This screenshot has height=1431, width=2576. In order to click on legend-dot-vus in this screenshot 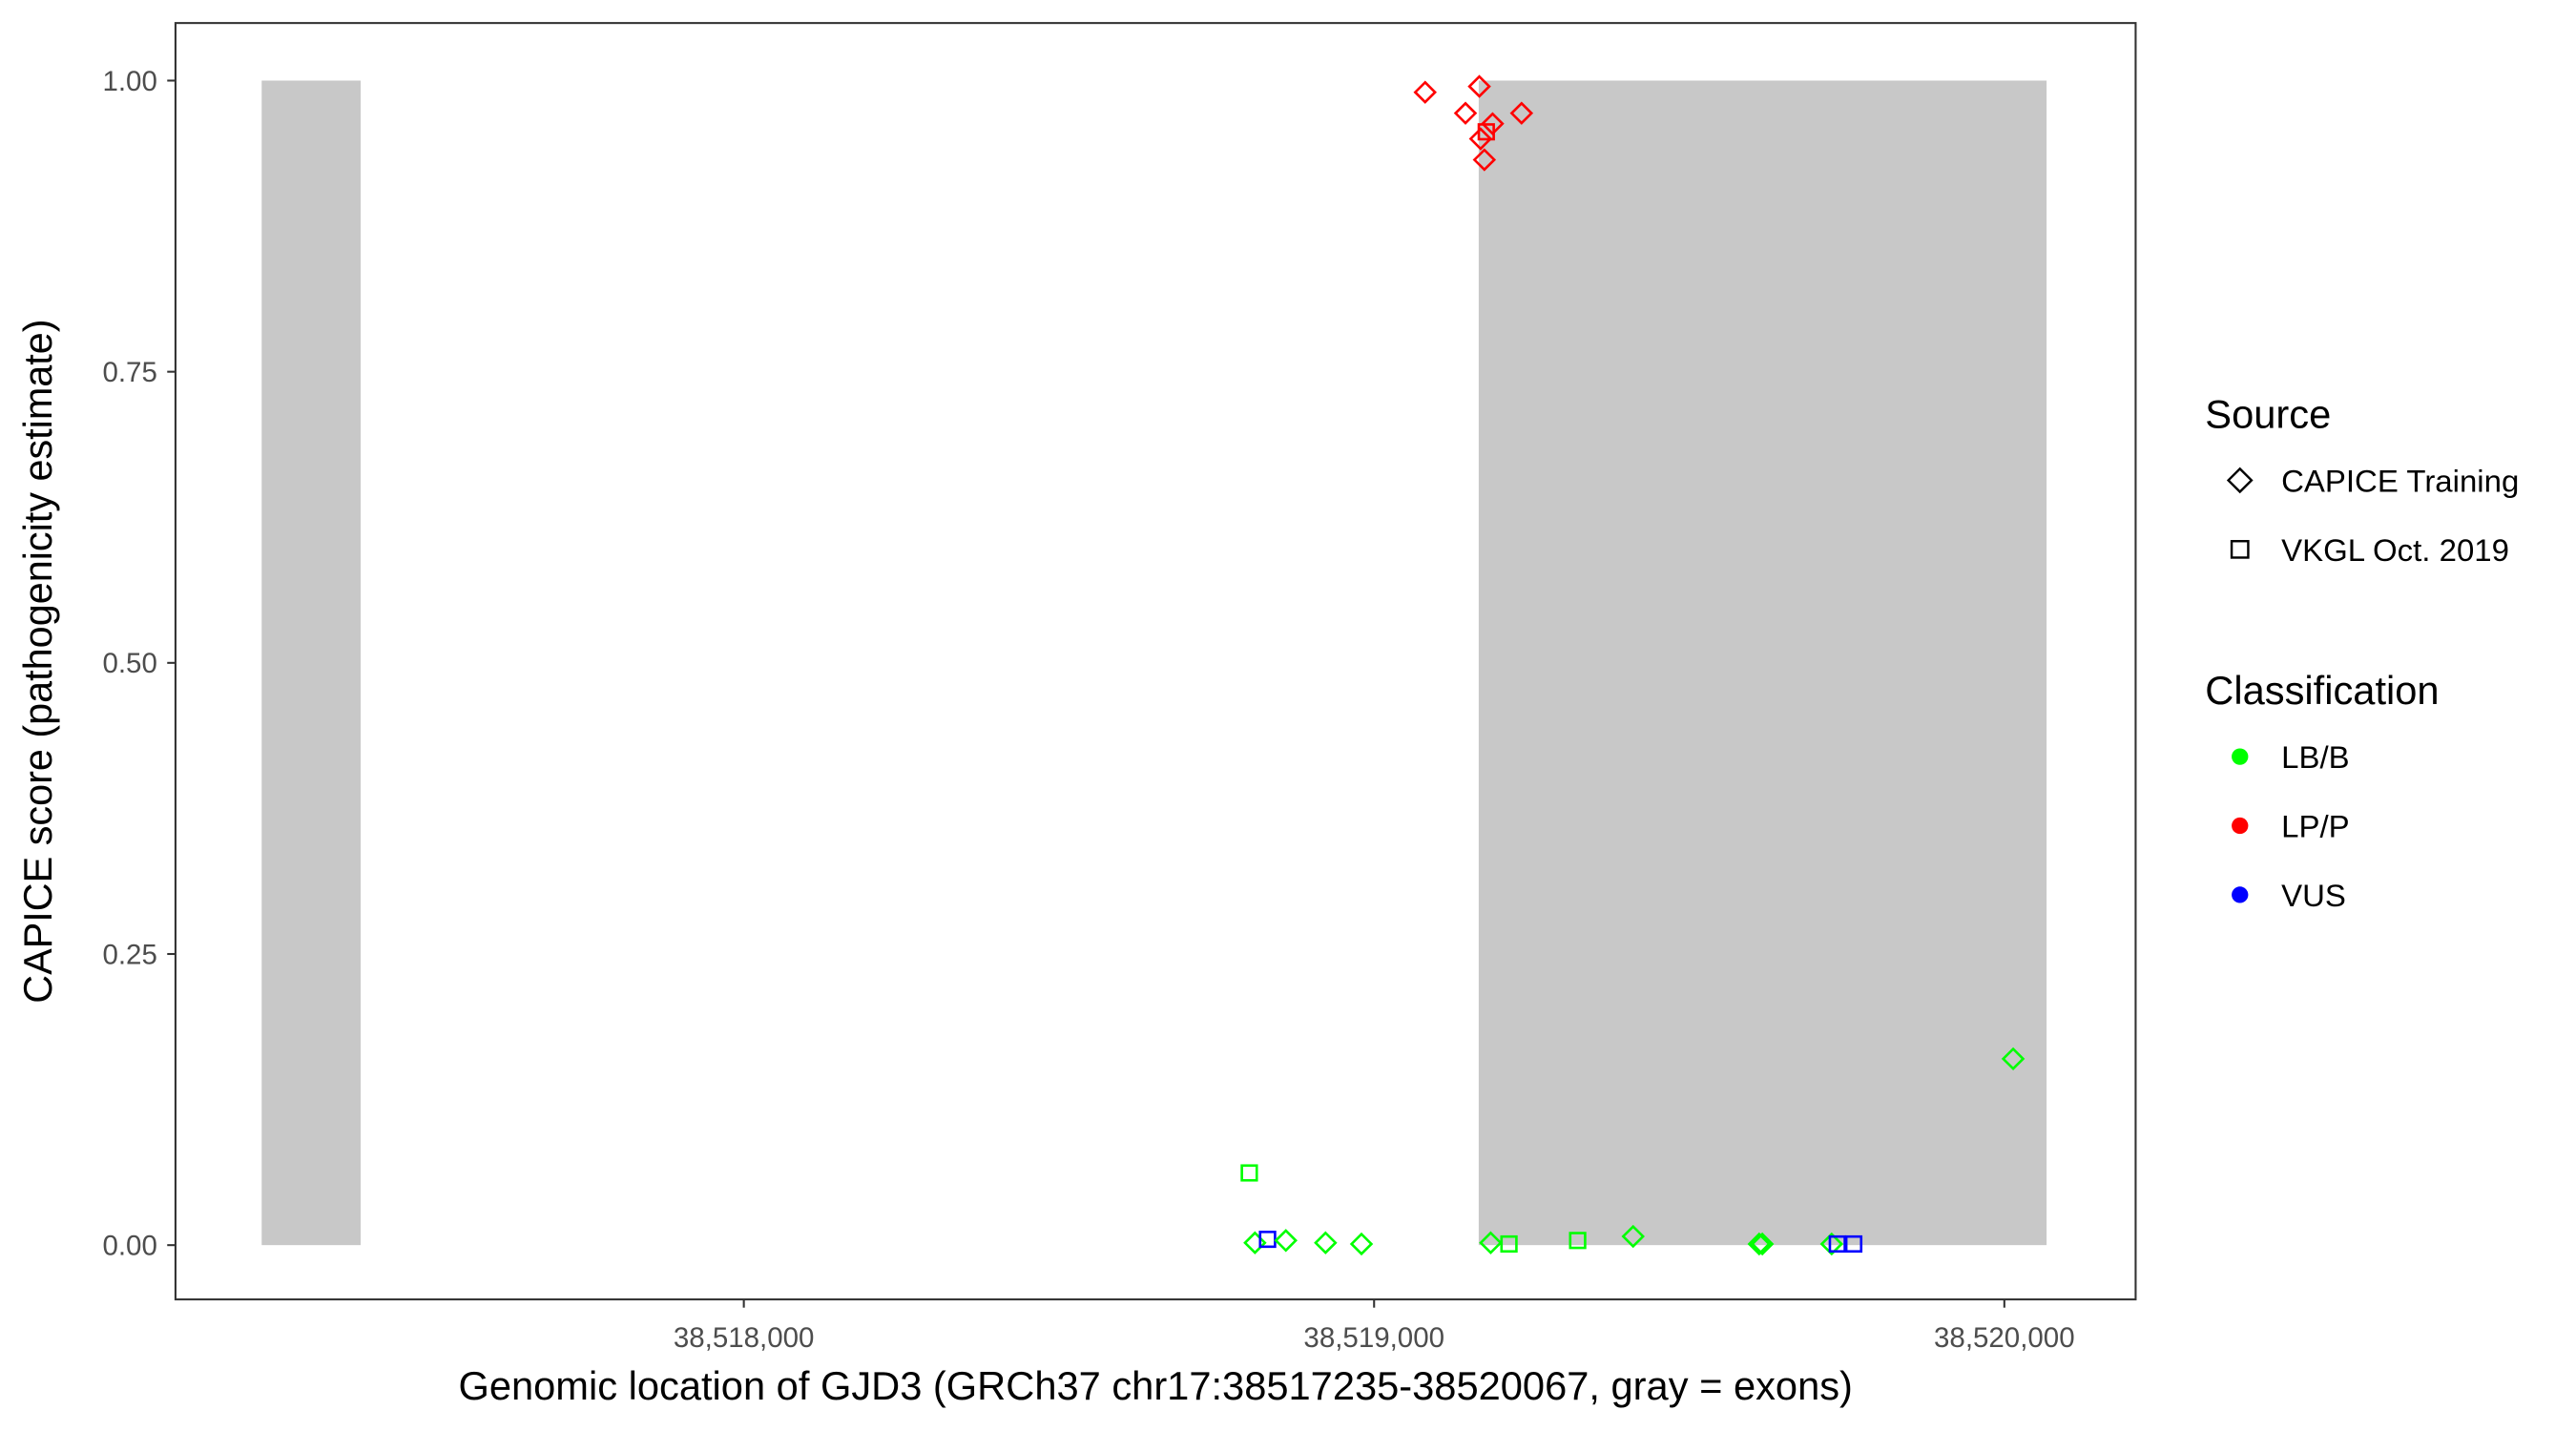, I will do `click(2240, 894)`.